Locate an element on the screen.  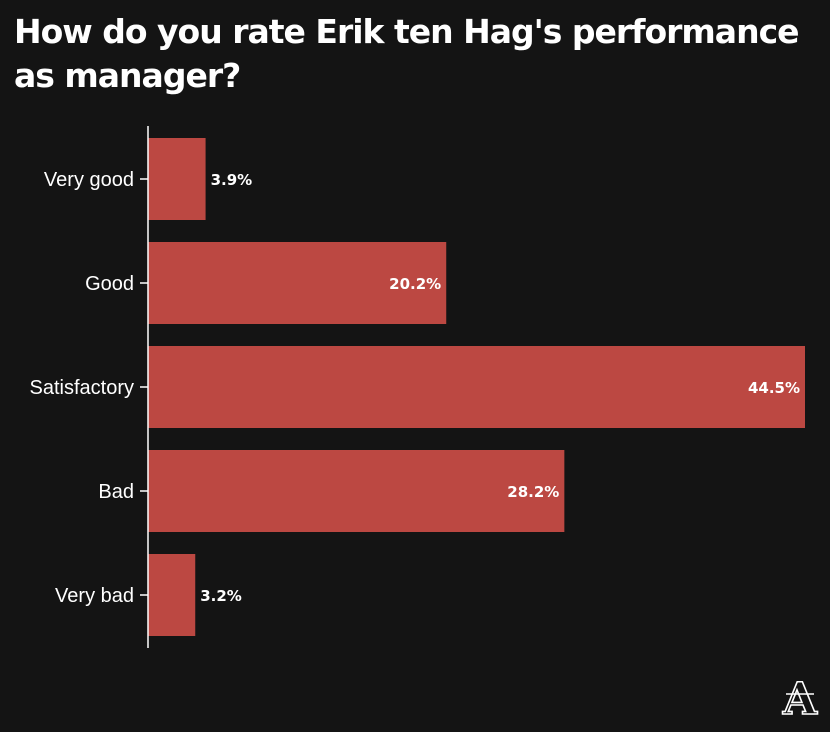
value-label-bad: 28.2% is located at coordinates (533, 492).